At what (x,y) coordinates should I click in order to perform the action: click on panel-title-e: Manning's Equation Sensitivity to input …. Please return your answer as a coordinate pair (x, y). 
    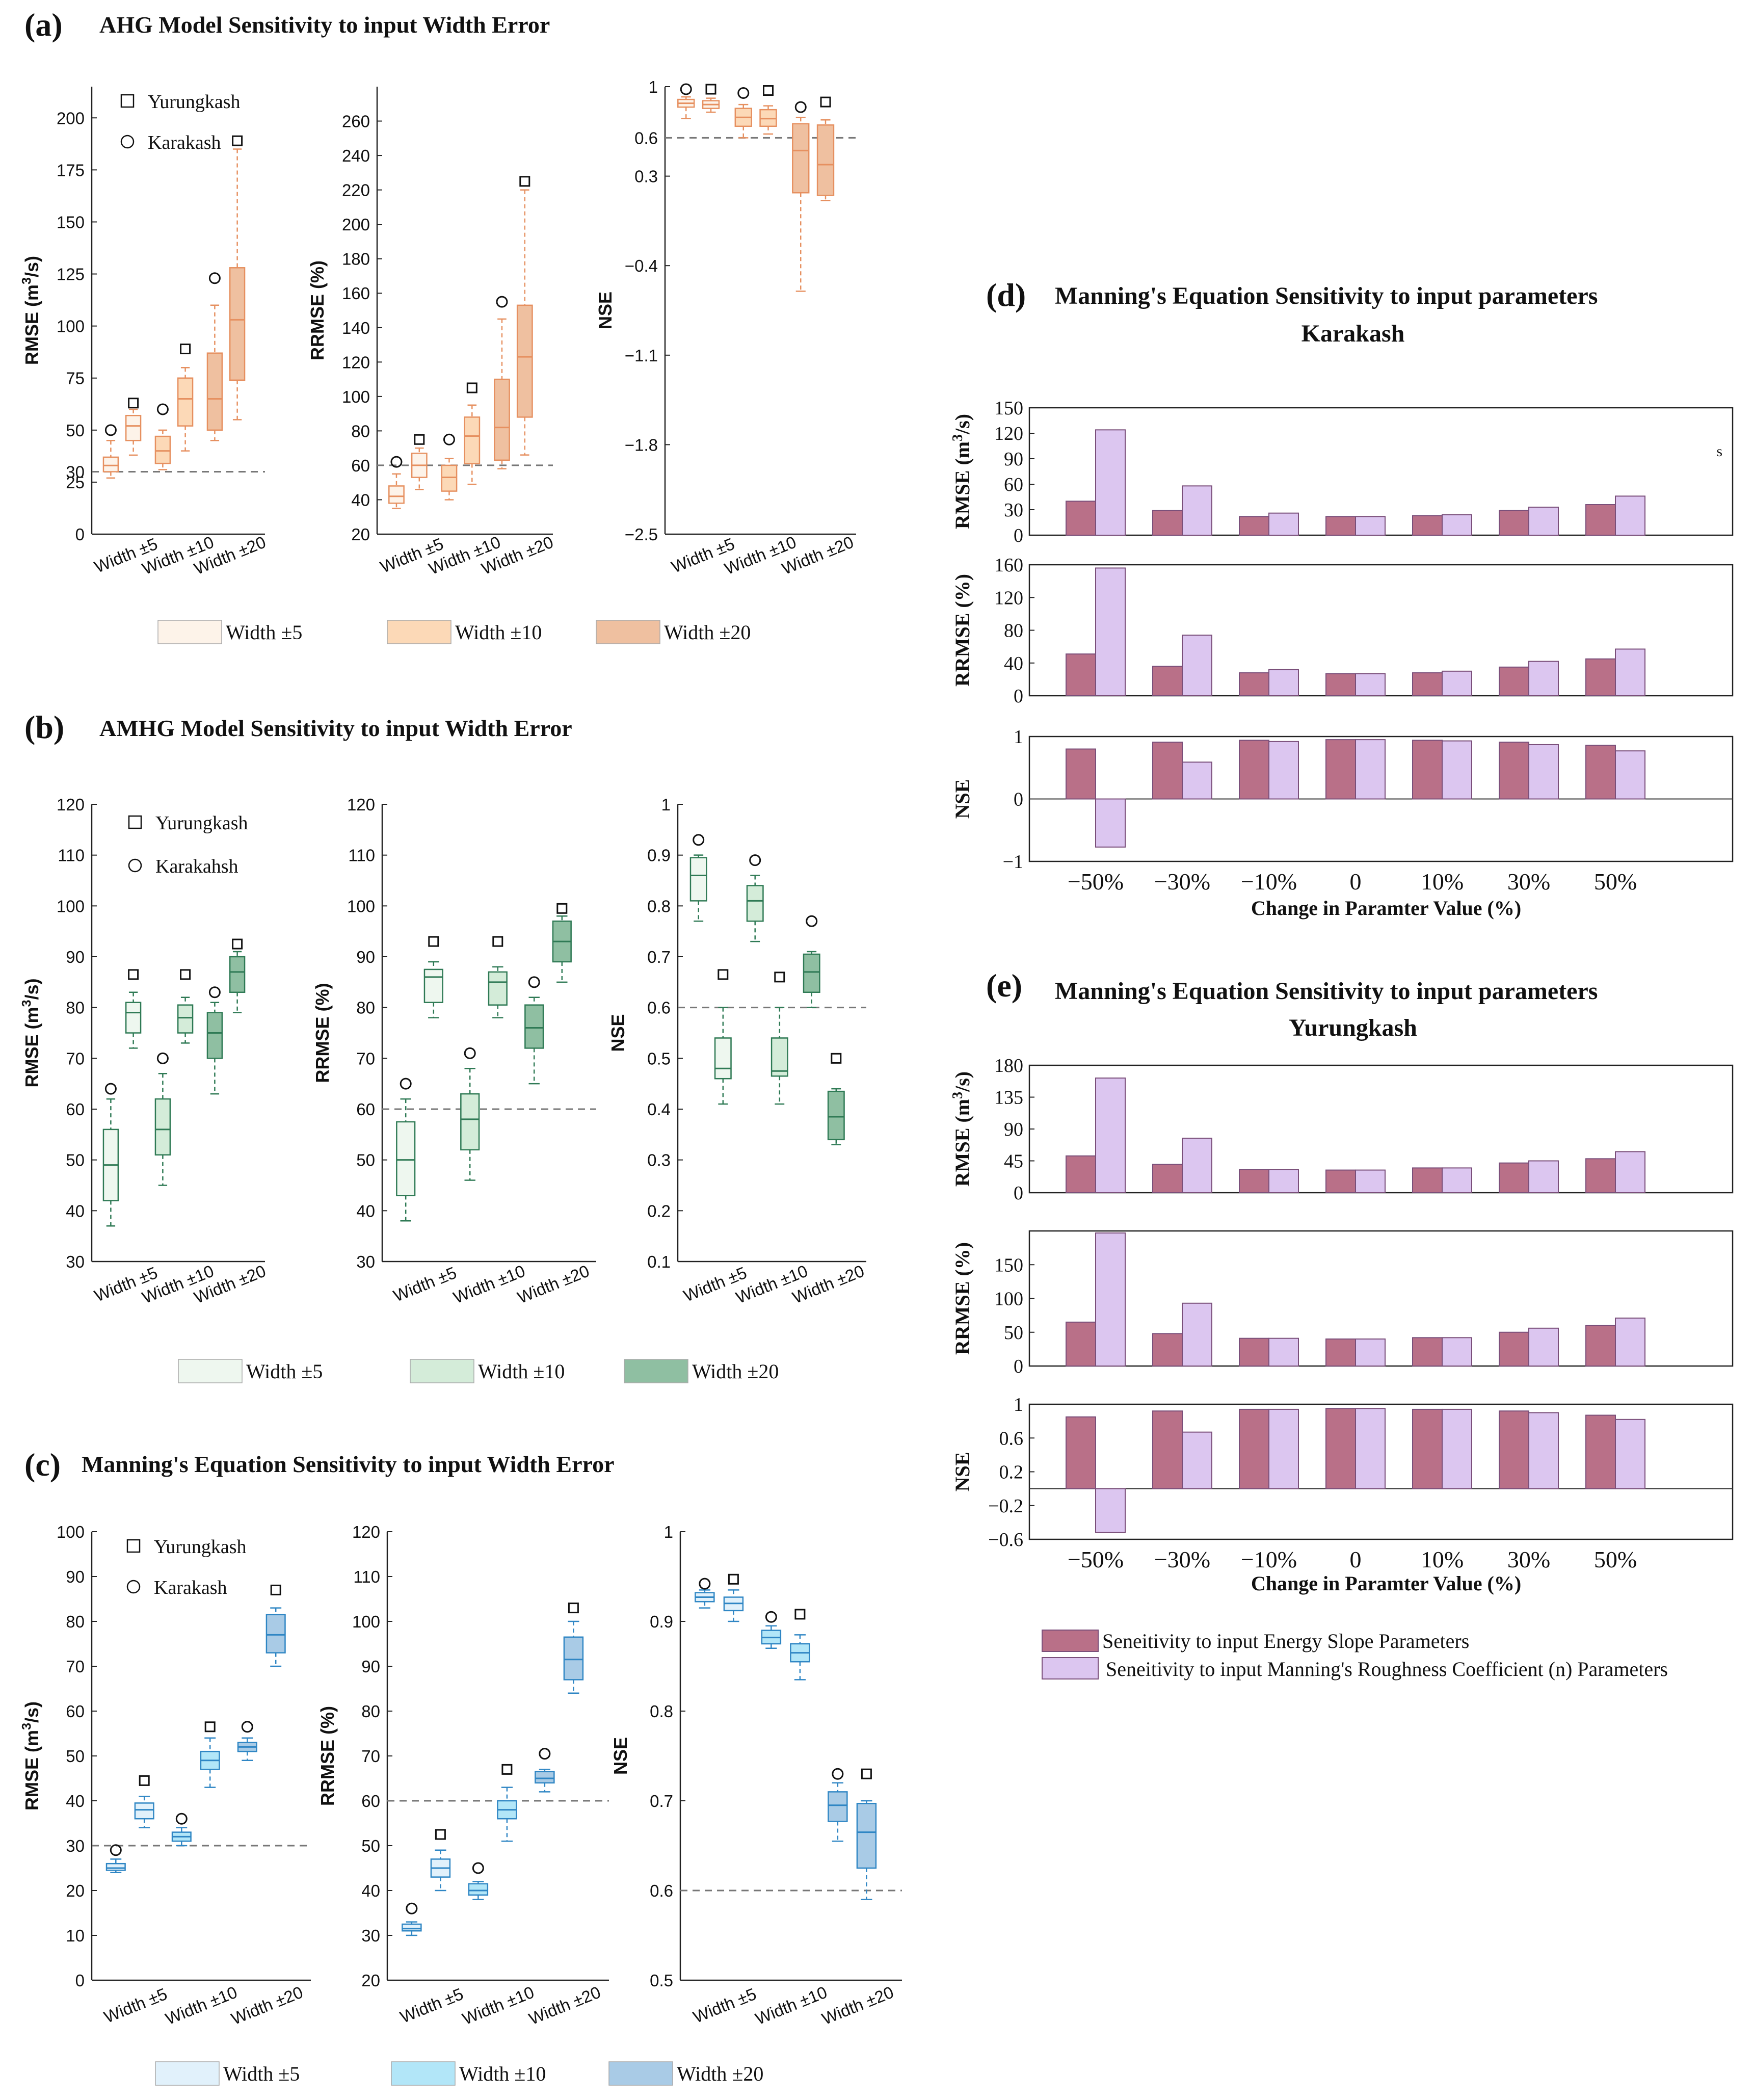
    Looking at the image, I should click on (1326, 991).